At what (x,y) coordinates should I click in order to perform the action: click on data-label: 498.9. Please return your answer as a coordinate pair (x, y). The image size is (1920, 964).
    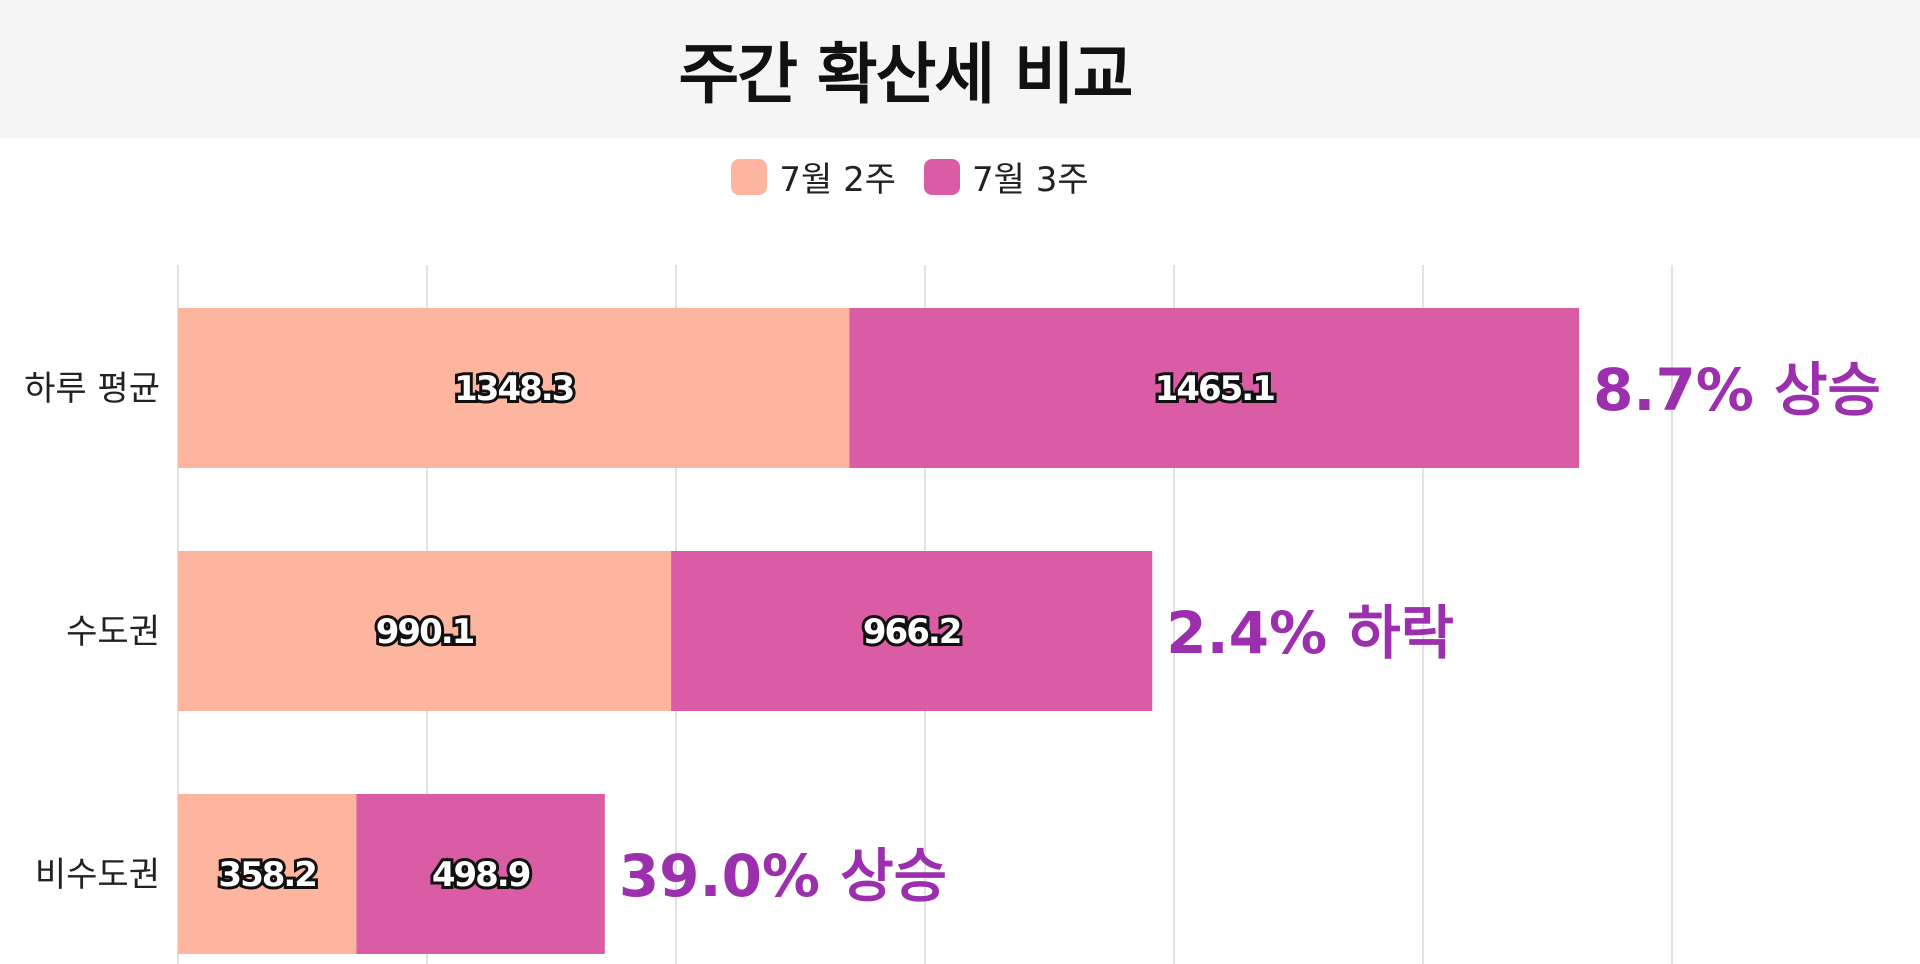
    Looking at the image, I should click on (481, 875).